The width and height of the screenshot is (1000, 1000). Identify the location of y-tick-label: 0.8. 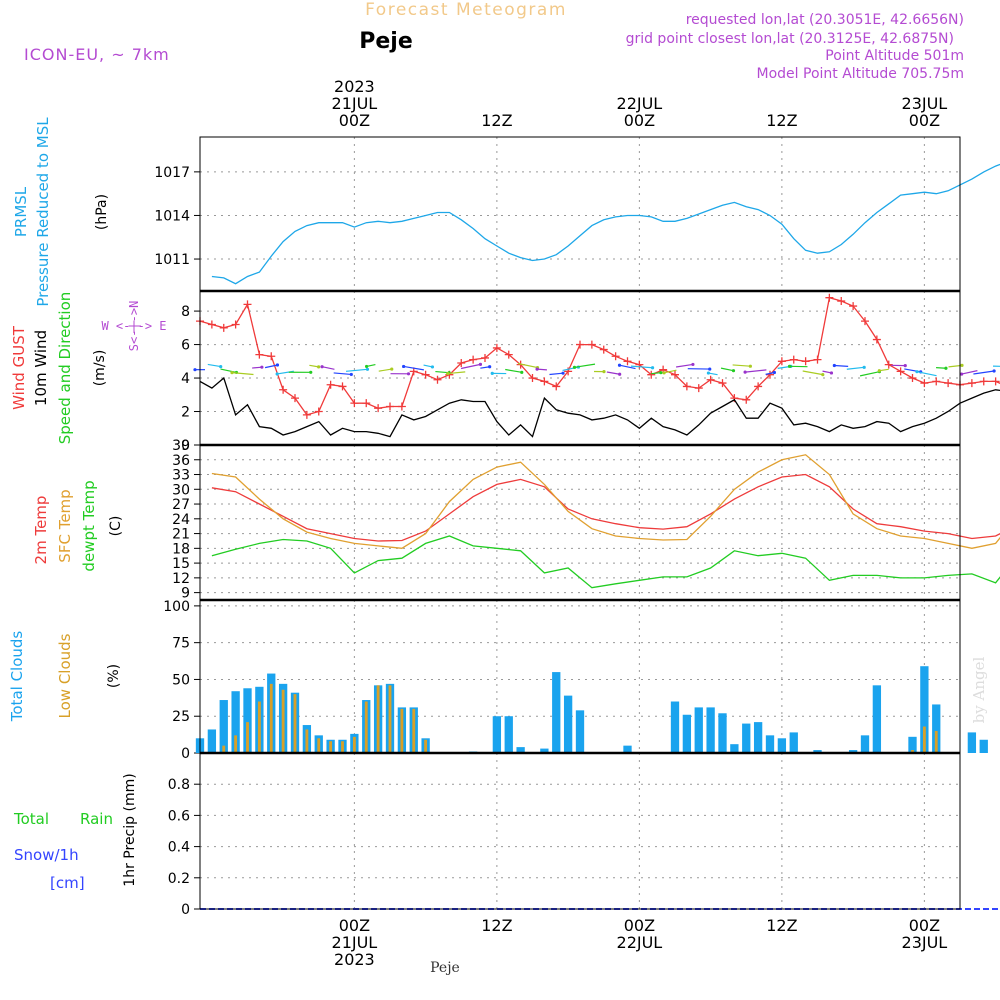
(179, 785).